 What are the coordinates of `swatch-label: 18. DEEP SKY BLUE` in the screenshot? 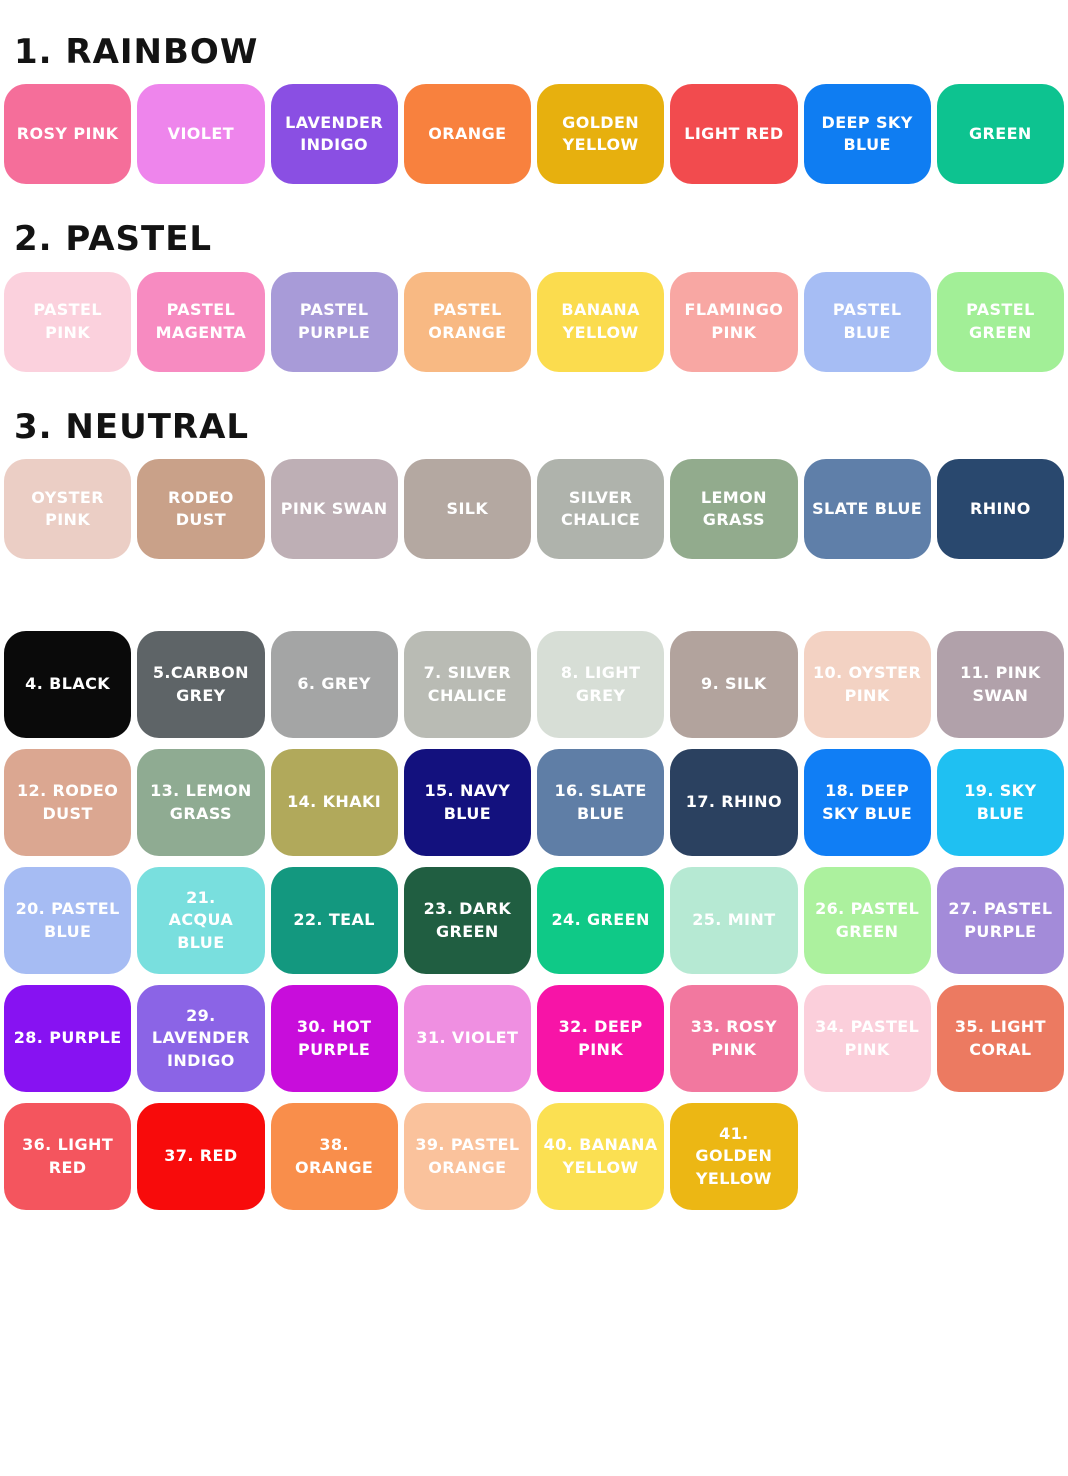 It's located at (867, 802).